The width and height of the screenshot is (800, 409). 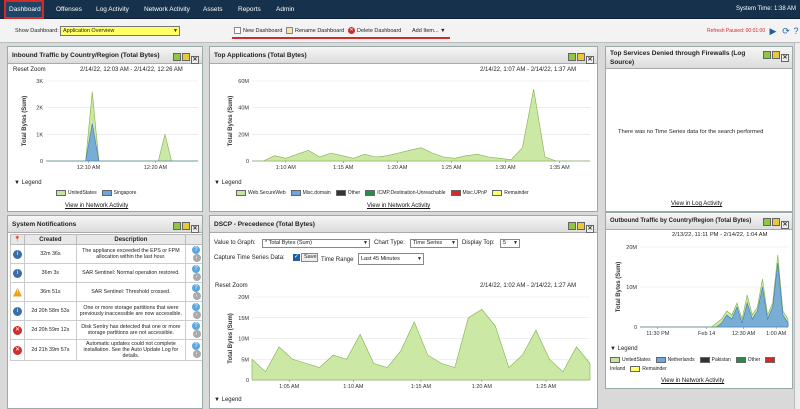 I want to click on pin-icon: 📍, so click(x=17, y=240).